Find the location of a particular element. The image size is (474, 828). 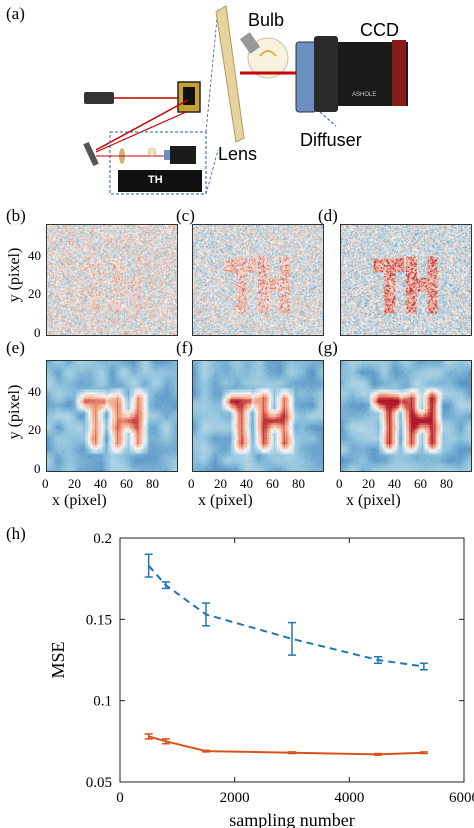

heatmap-d is located at coordinates (406, 280).